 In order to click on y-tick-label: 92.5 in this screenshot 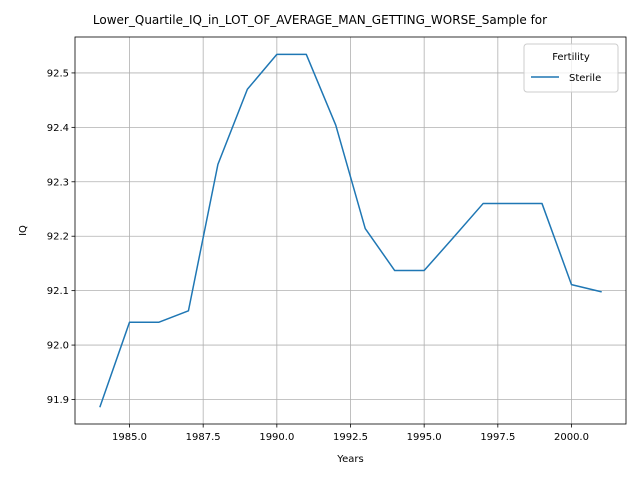, I will do `click(58, 73)`.